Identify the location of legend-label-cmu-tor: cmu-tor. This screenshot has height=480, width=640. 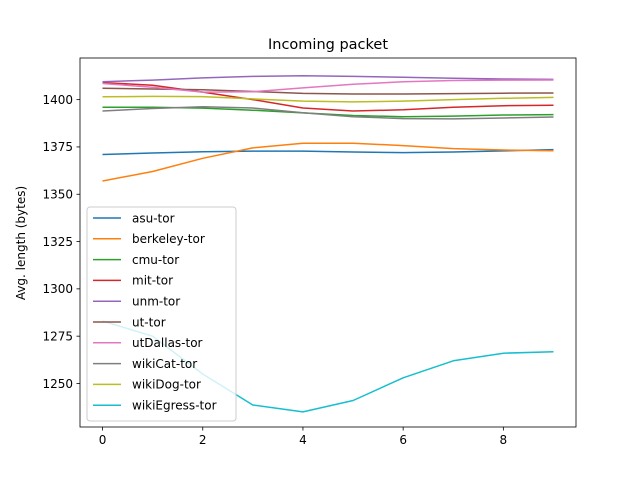
(155, 260).